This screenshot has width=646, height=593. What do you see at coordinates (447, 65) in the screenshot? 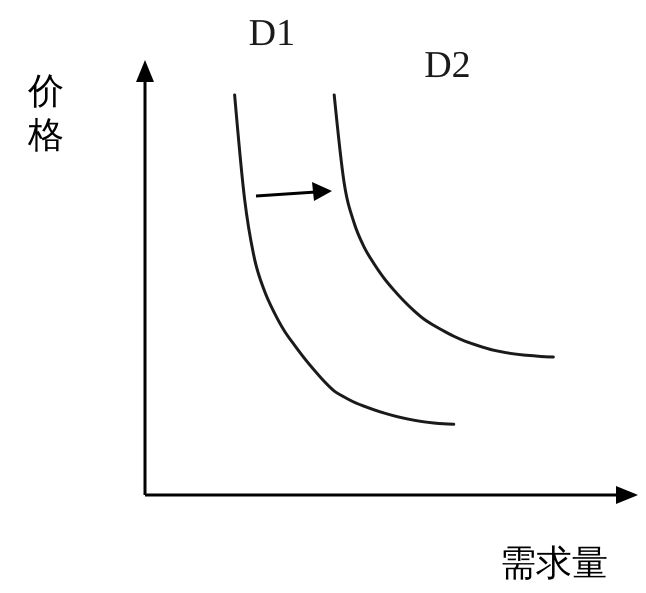
I see `text: D2` at bounding box center [447, 65].